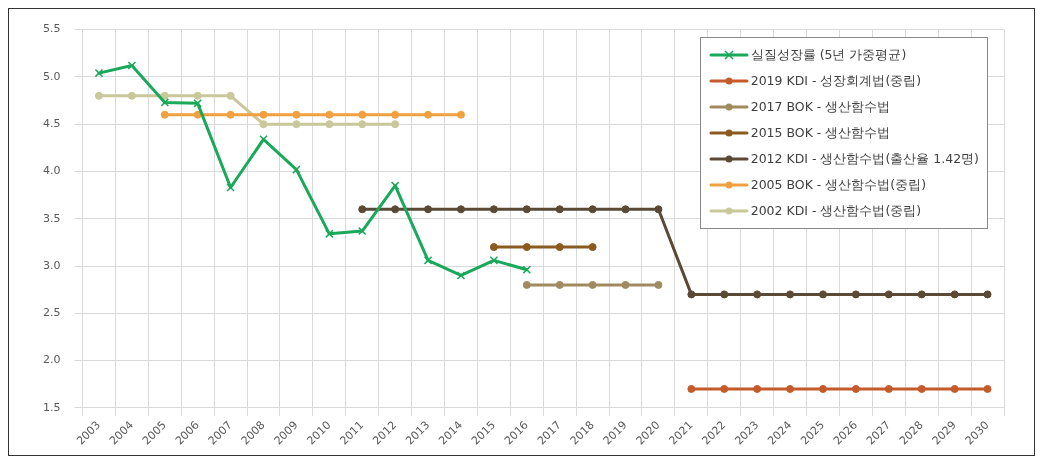 The image size is (1043, 464). Describe the element at coordinates (51, 313) in the screenshot. I see `y-tick-label: 2.5` at that location.